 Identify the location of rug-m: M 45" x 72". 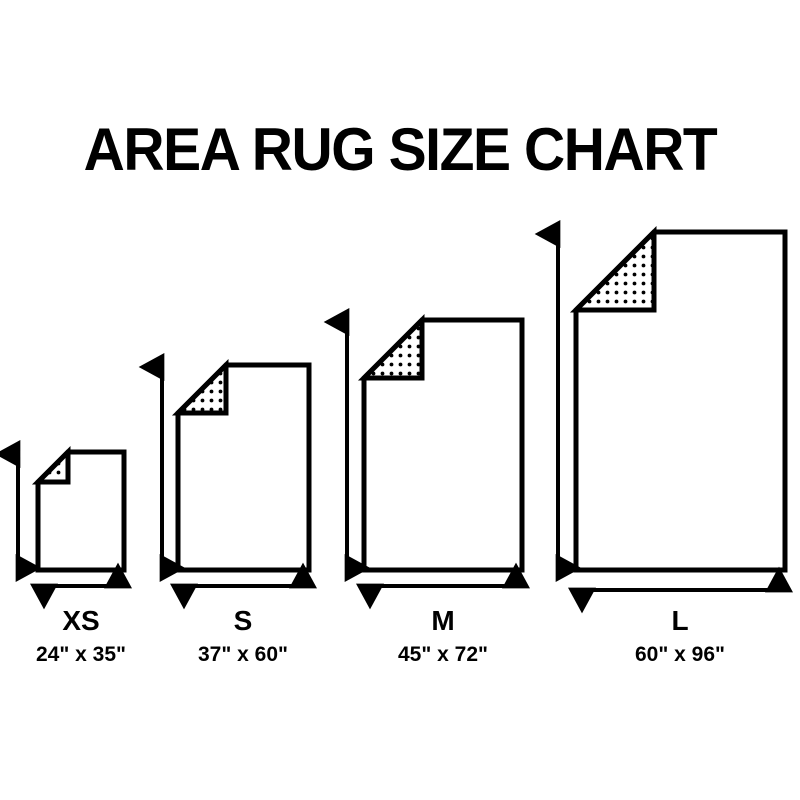
(426, 487).